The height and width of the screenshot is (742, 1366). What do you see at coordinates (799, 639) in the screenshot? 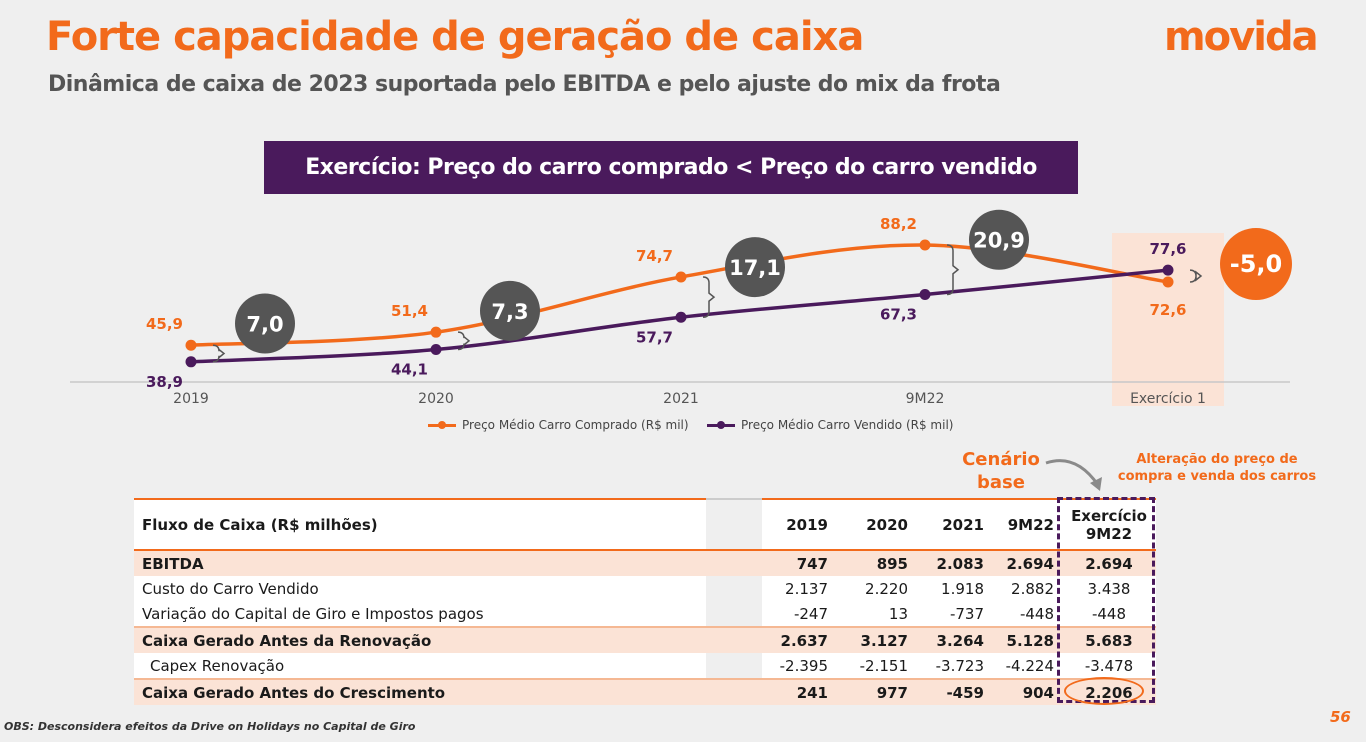
I see `cell: 2.637` at bounding box center [799, 639].